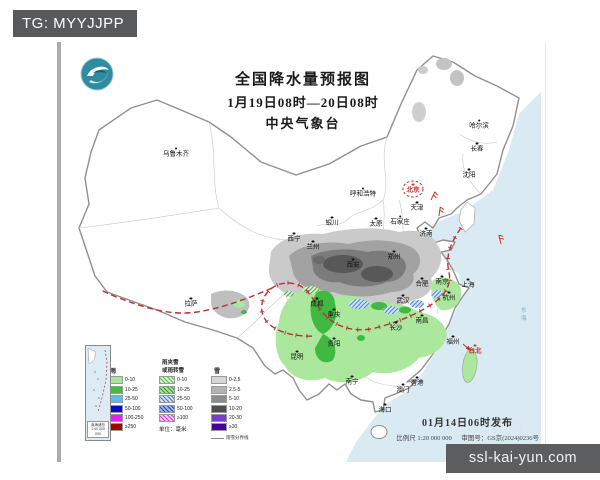 Image resolution: width=600 pixels, height=480 pixels. Describe the element at coordinates (467, 423) in the screenshot. I see `issue-time: 01月14日06时发布` at that location.